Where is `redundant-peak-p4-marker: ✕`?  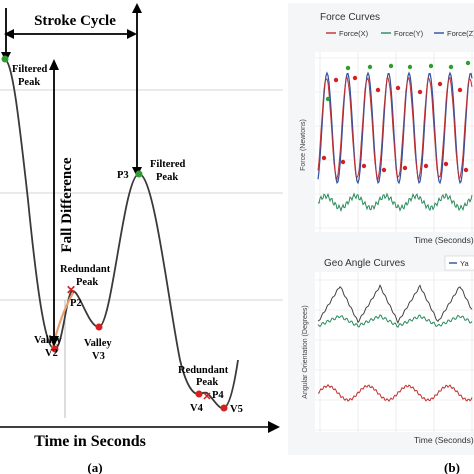
redundant-peak-p4-marker: ✕ is located at coordinates (206, 397).